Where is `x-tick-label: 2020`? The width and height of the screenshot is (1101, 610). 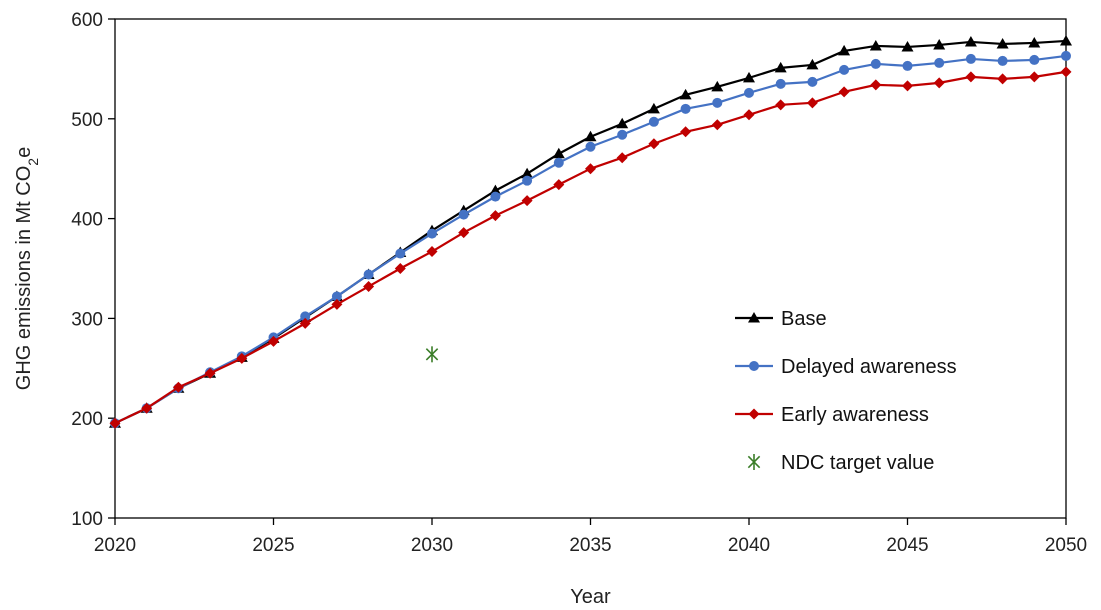
x-tick-label: 2020 is located at coordinates (115, 545).